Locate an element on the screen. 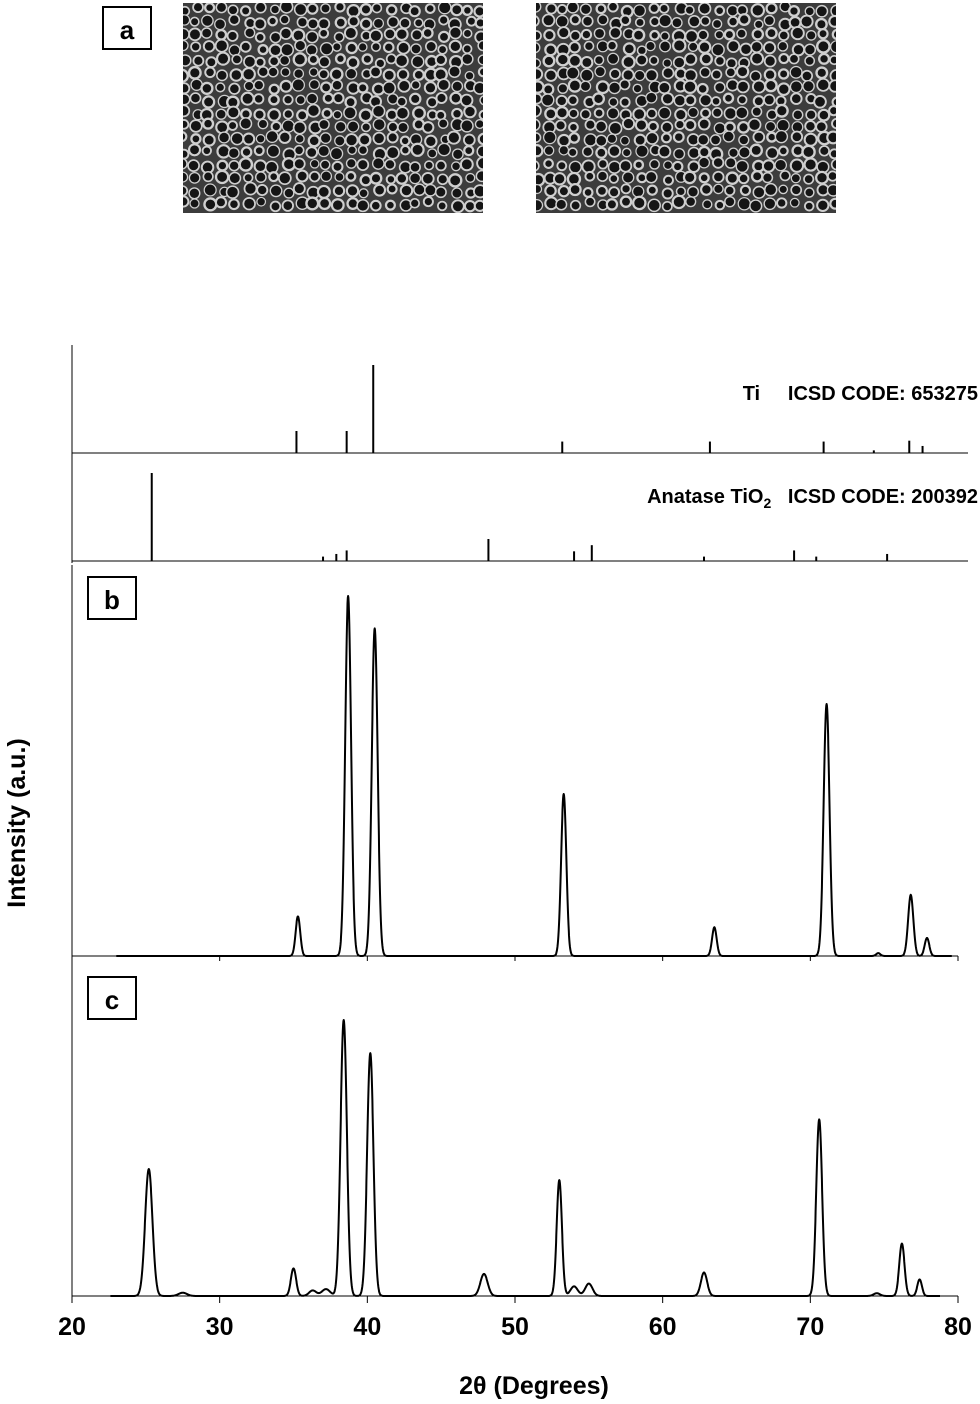  sem-image-right is located at coordinates (686, 108).